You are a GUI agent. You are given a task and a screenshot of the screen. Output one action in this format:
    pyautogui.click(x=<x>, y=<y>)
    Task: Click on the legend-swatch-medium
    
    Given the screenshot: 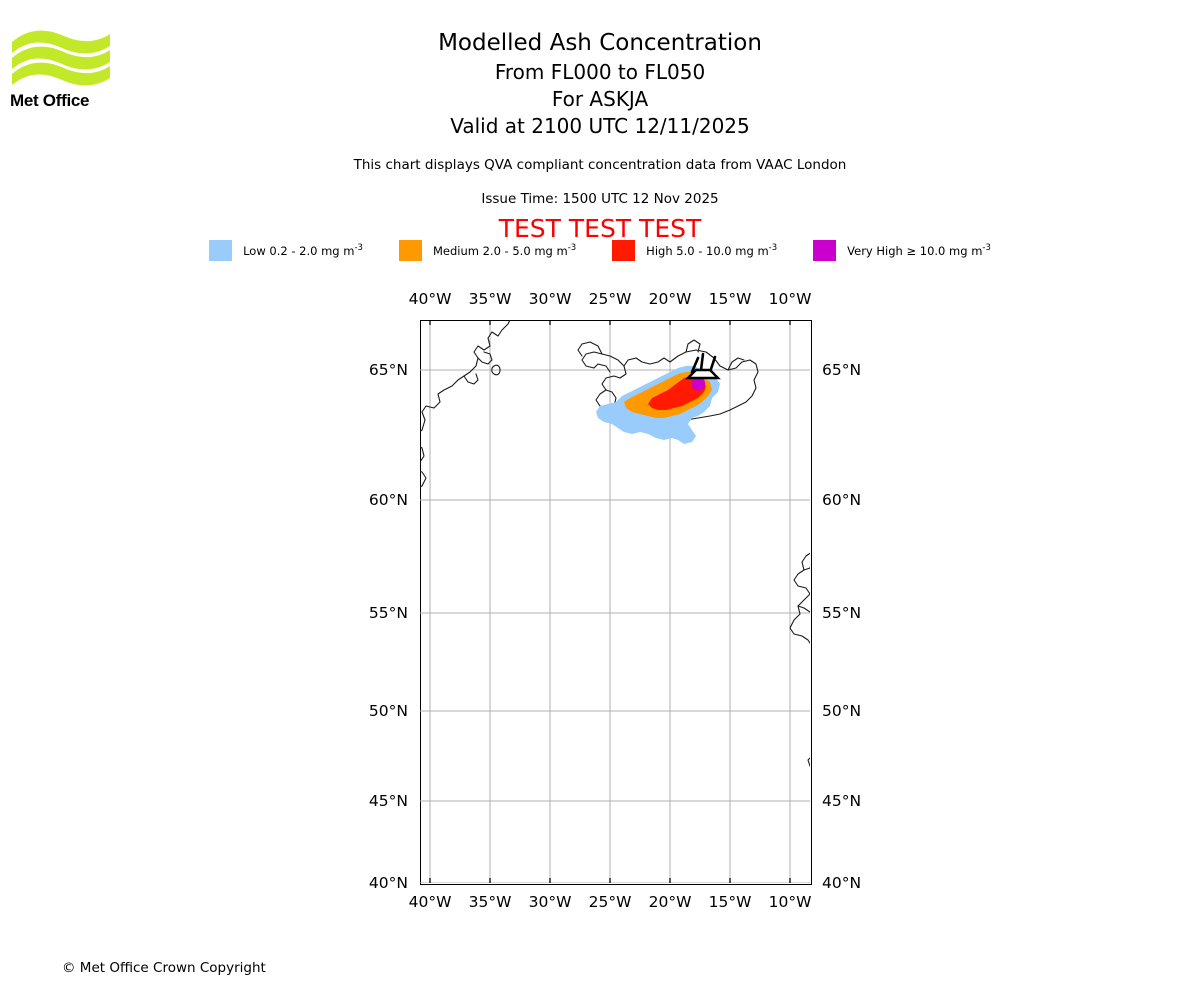 What is the action you would take?
    pyautogui.click(x=410, y=250)
    